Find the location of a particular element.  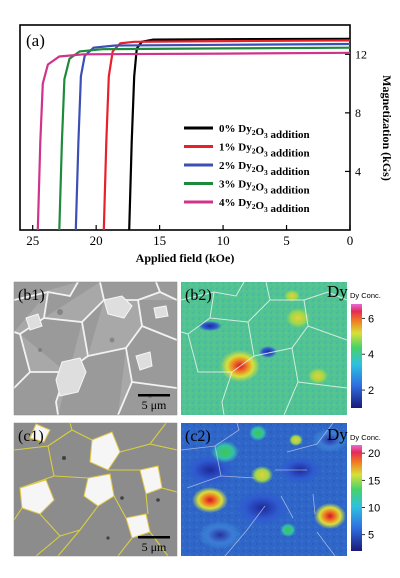

dy-map-b2: (b2) Dy Dy Conc. 6 4 2 is located at coordinates (281, 348).